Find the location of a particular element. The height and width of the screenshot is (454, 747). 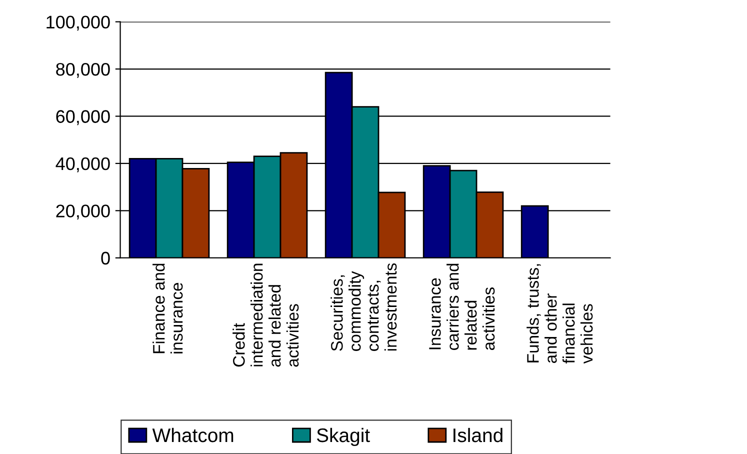

legend-label: Whatcom is located at coordinates (193, 435).